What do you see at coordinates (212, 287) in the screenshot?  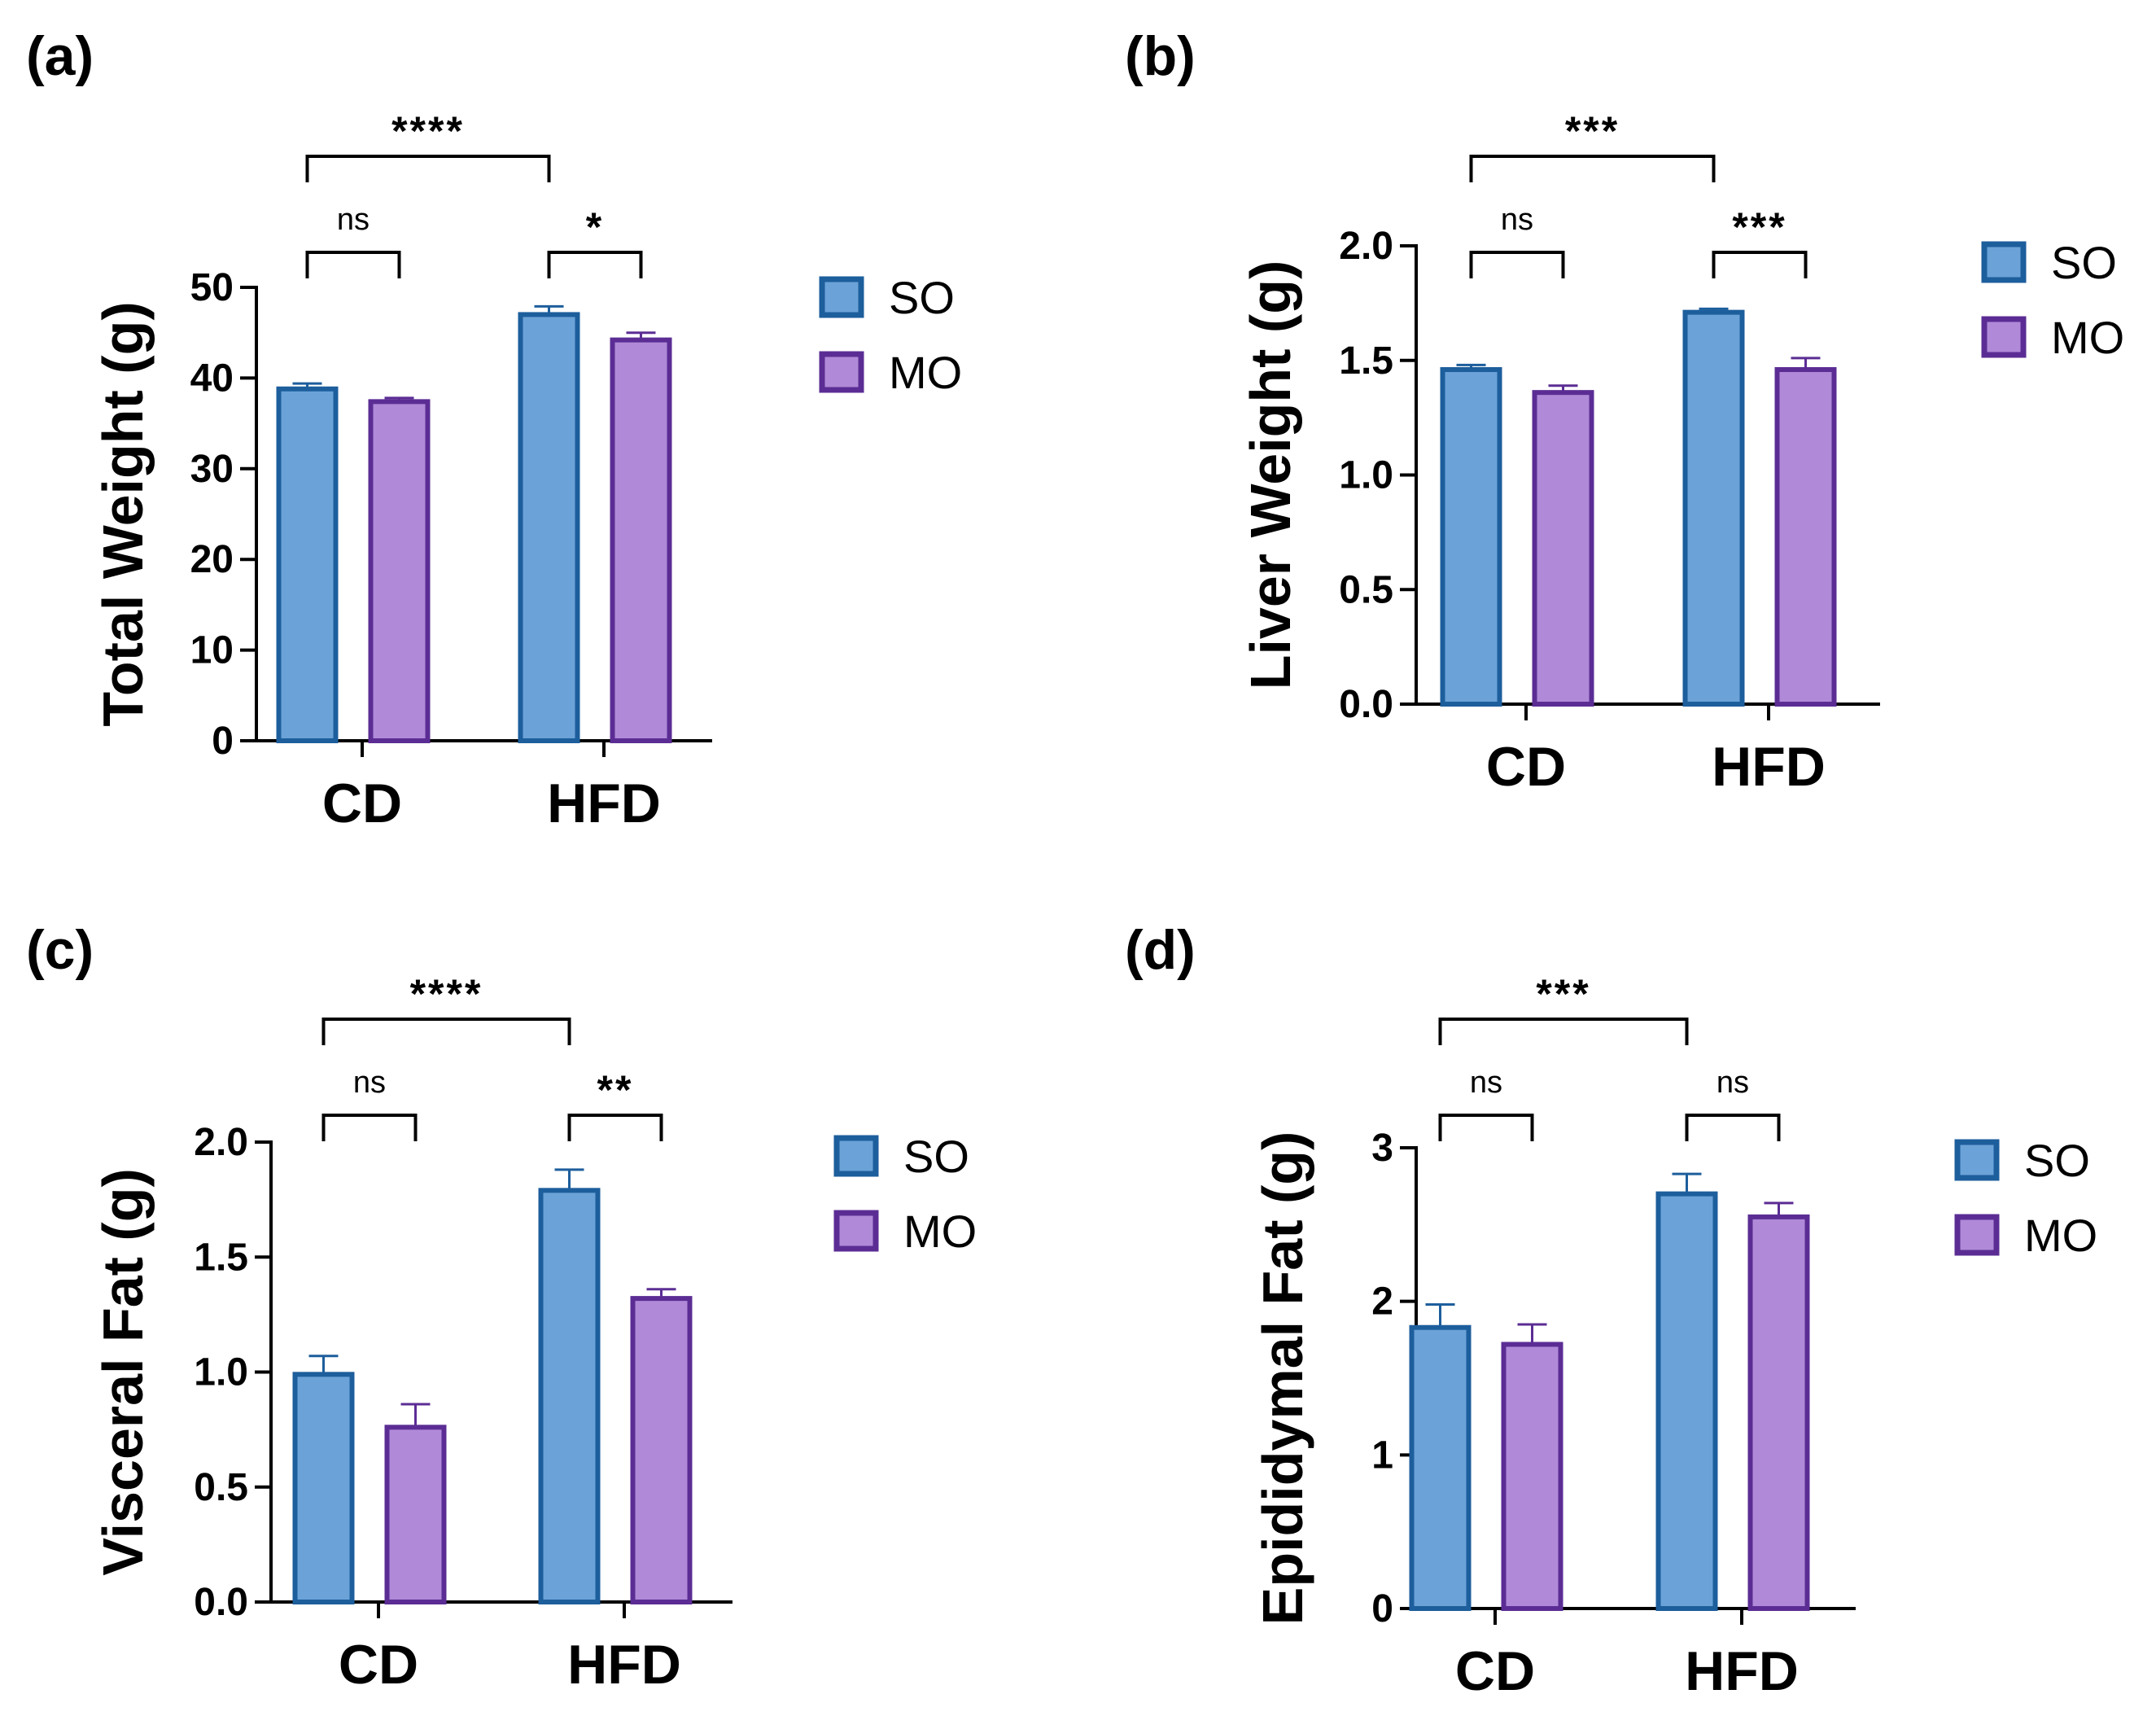 I see `y-tick-label: 50` at bounding box center [212, 287].